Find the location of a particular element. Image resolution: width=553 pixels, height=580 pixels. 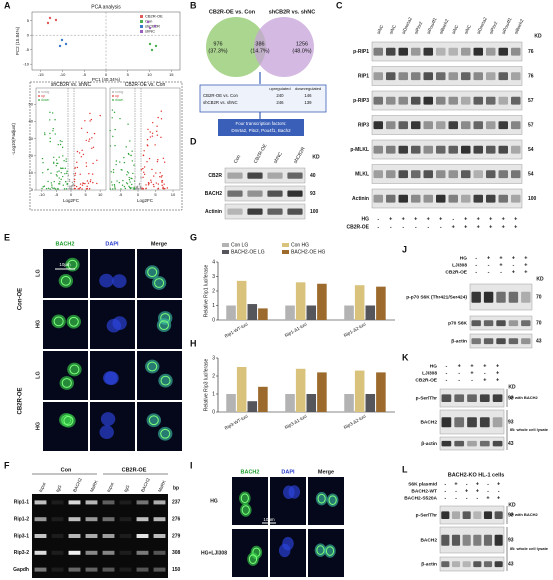

panel-letter: A is located at coordinates (7, 5).